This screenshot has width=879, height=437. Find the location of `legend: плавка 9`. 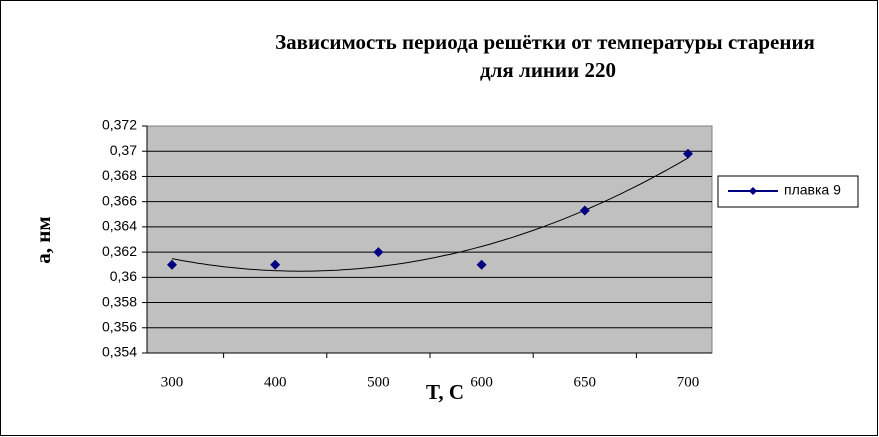

legend: плавка 9 is located at coordinates (788, 191).